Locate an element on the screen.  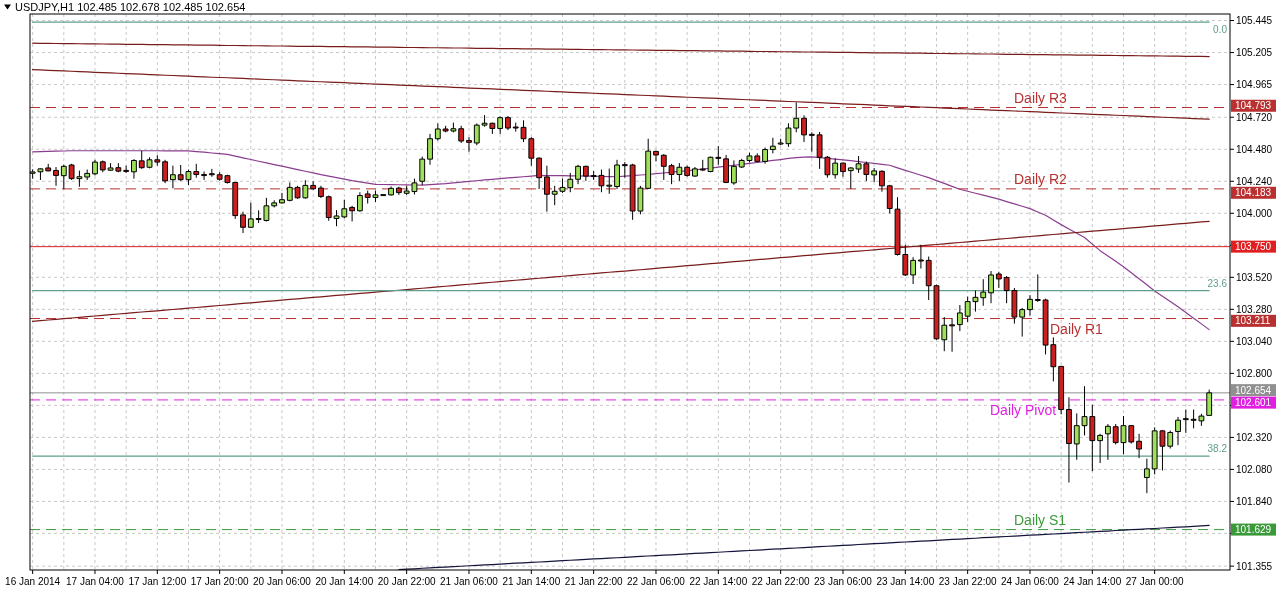
x-tick-label: 20 Jan 22:00 is located at coordinates (406, 581).